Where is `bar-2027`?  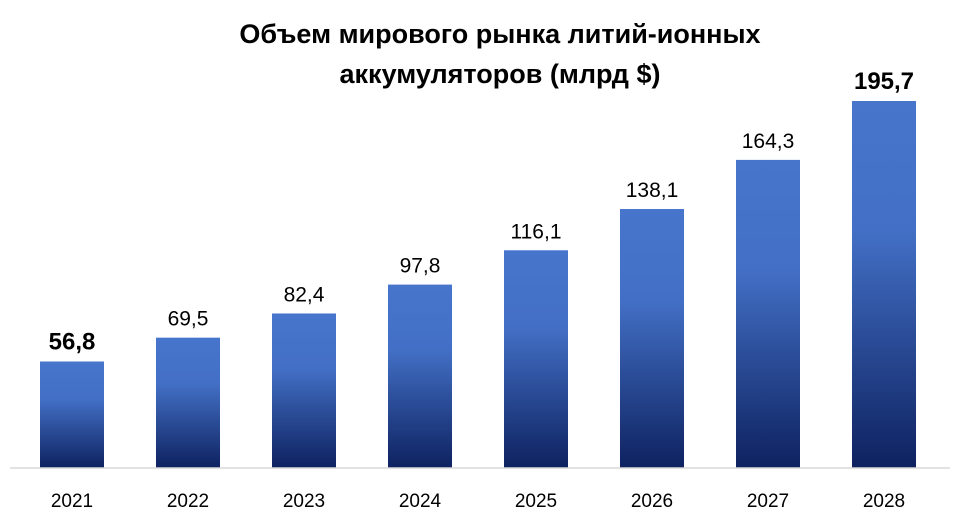 bar-2027 is located at coordinates (768, 314).